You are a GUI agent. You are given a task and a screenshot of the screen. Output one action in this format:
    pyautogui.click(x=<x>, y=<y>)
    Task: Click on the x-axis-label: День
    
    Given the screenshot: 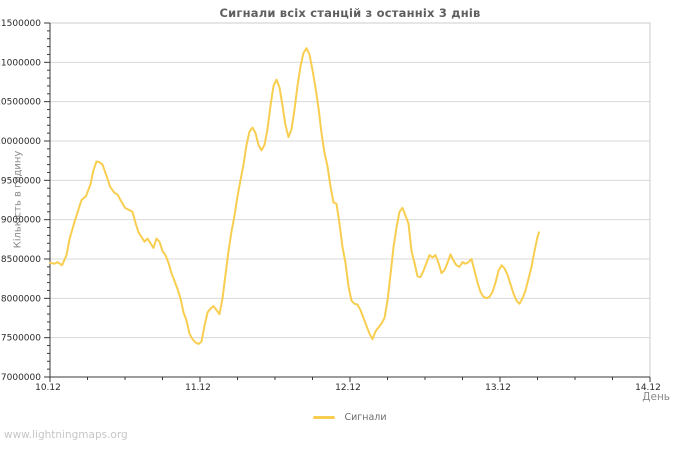 What is the action you would take?
    pyautogui.click(x=656, y=397)
    